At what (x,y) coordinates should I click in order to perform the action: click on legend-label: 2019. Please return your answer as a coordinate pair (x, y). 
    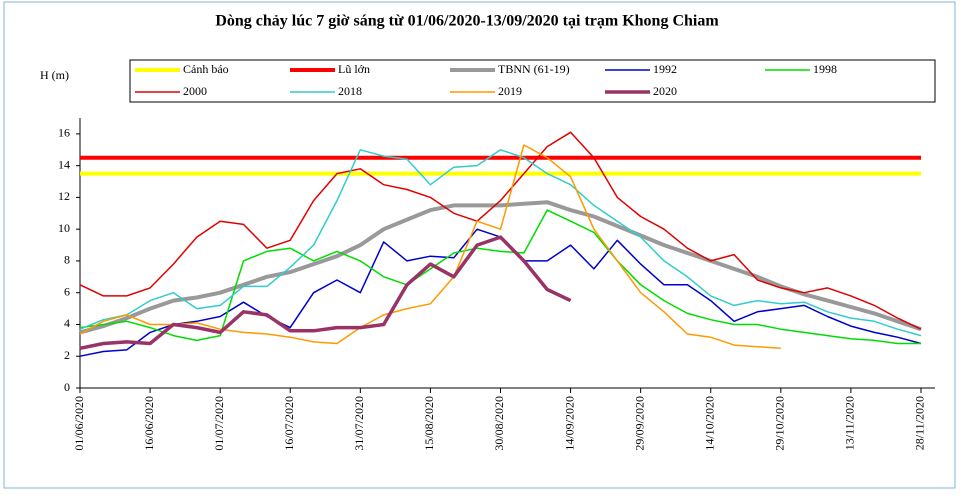
    Looking at the image, I should click on (510, 91).